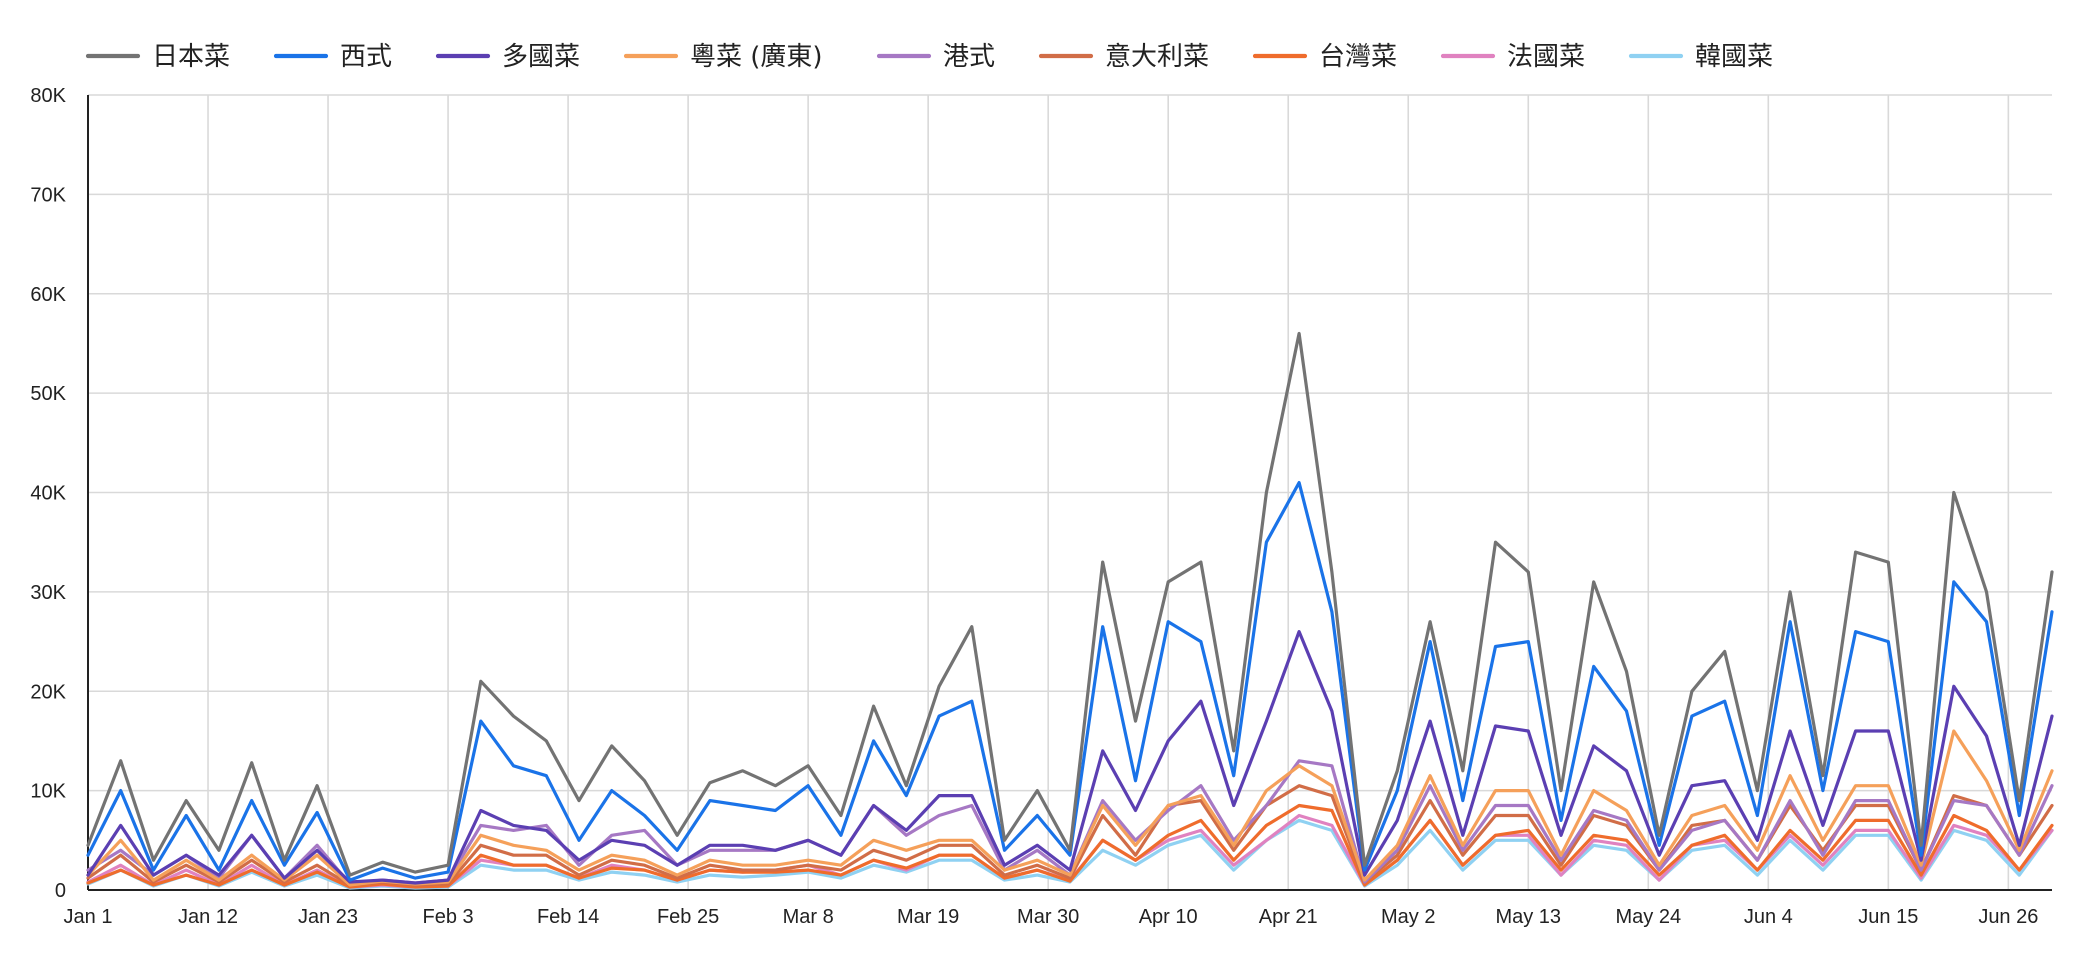 The image size is (2090, 960). What do you see at coordinates (1888, 917) in the screenshot?
I see `x-tick-label: Jun 15` at bounding box center [1888, 917].